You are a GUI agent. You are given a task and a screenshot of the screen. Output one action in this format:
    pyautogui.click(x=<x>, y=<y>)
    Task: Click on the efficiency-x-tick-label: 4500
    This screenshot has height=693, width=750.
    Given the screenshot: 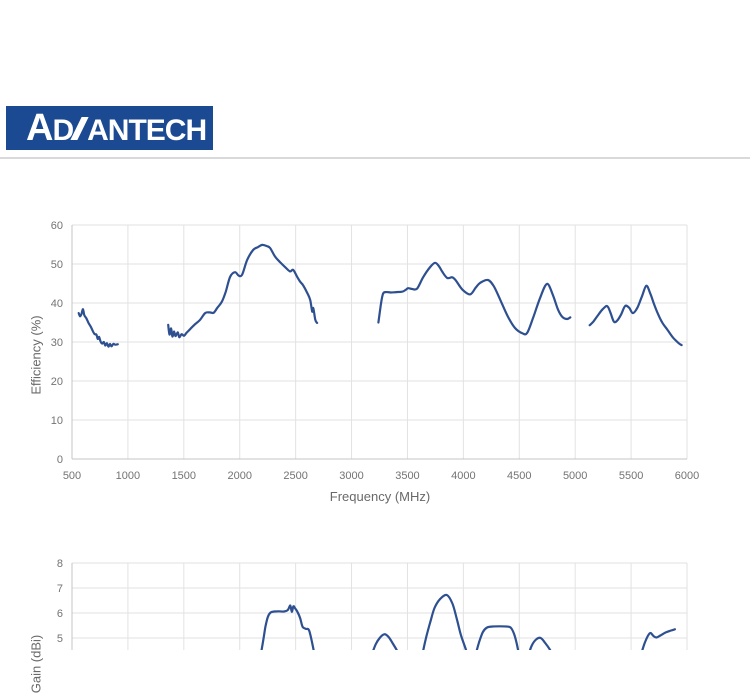 What is the action you would take?
    pyautogui.click(x=519, y=476)
    